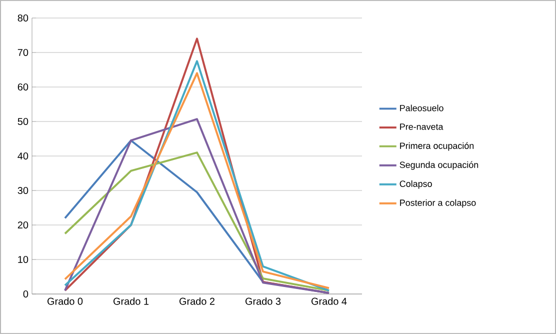 This screenshot has width=556, height=334. I want to click on legend-label: Pre-naveta, so click(422, 127).